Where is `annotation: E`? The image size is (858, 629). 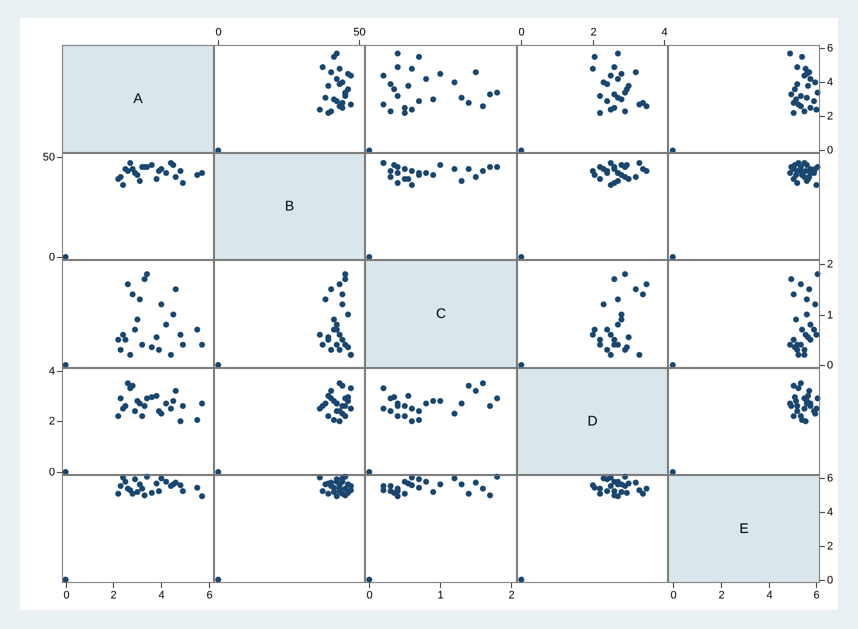
annotation: E is located at coordinates (744, 528).